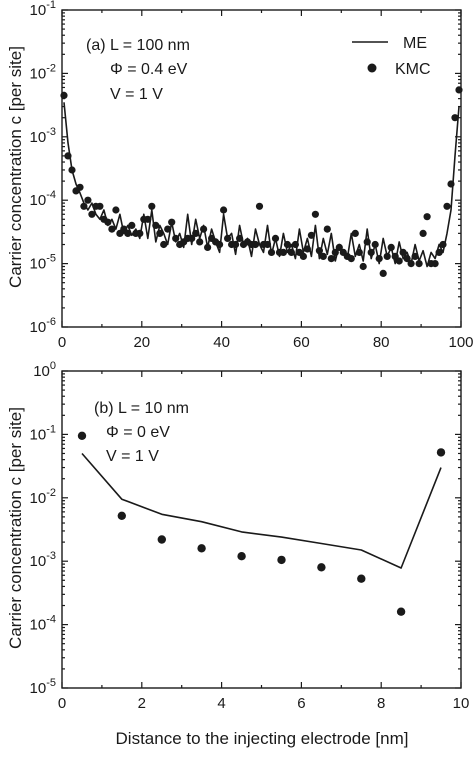 This screenshot has width=474, height=758. Describe the element at coordinates (43, 9) in the screenshot. I see `panel-a-y-tick-label: 10⁻¹` at that location.